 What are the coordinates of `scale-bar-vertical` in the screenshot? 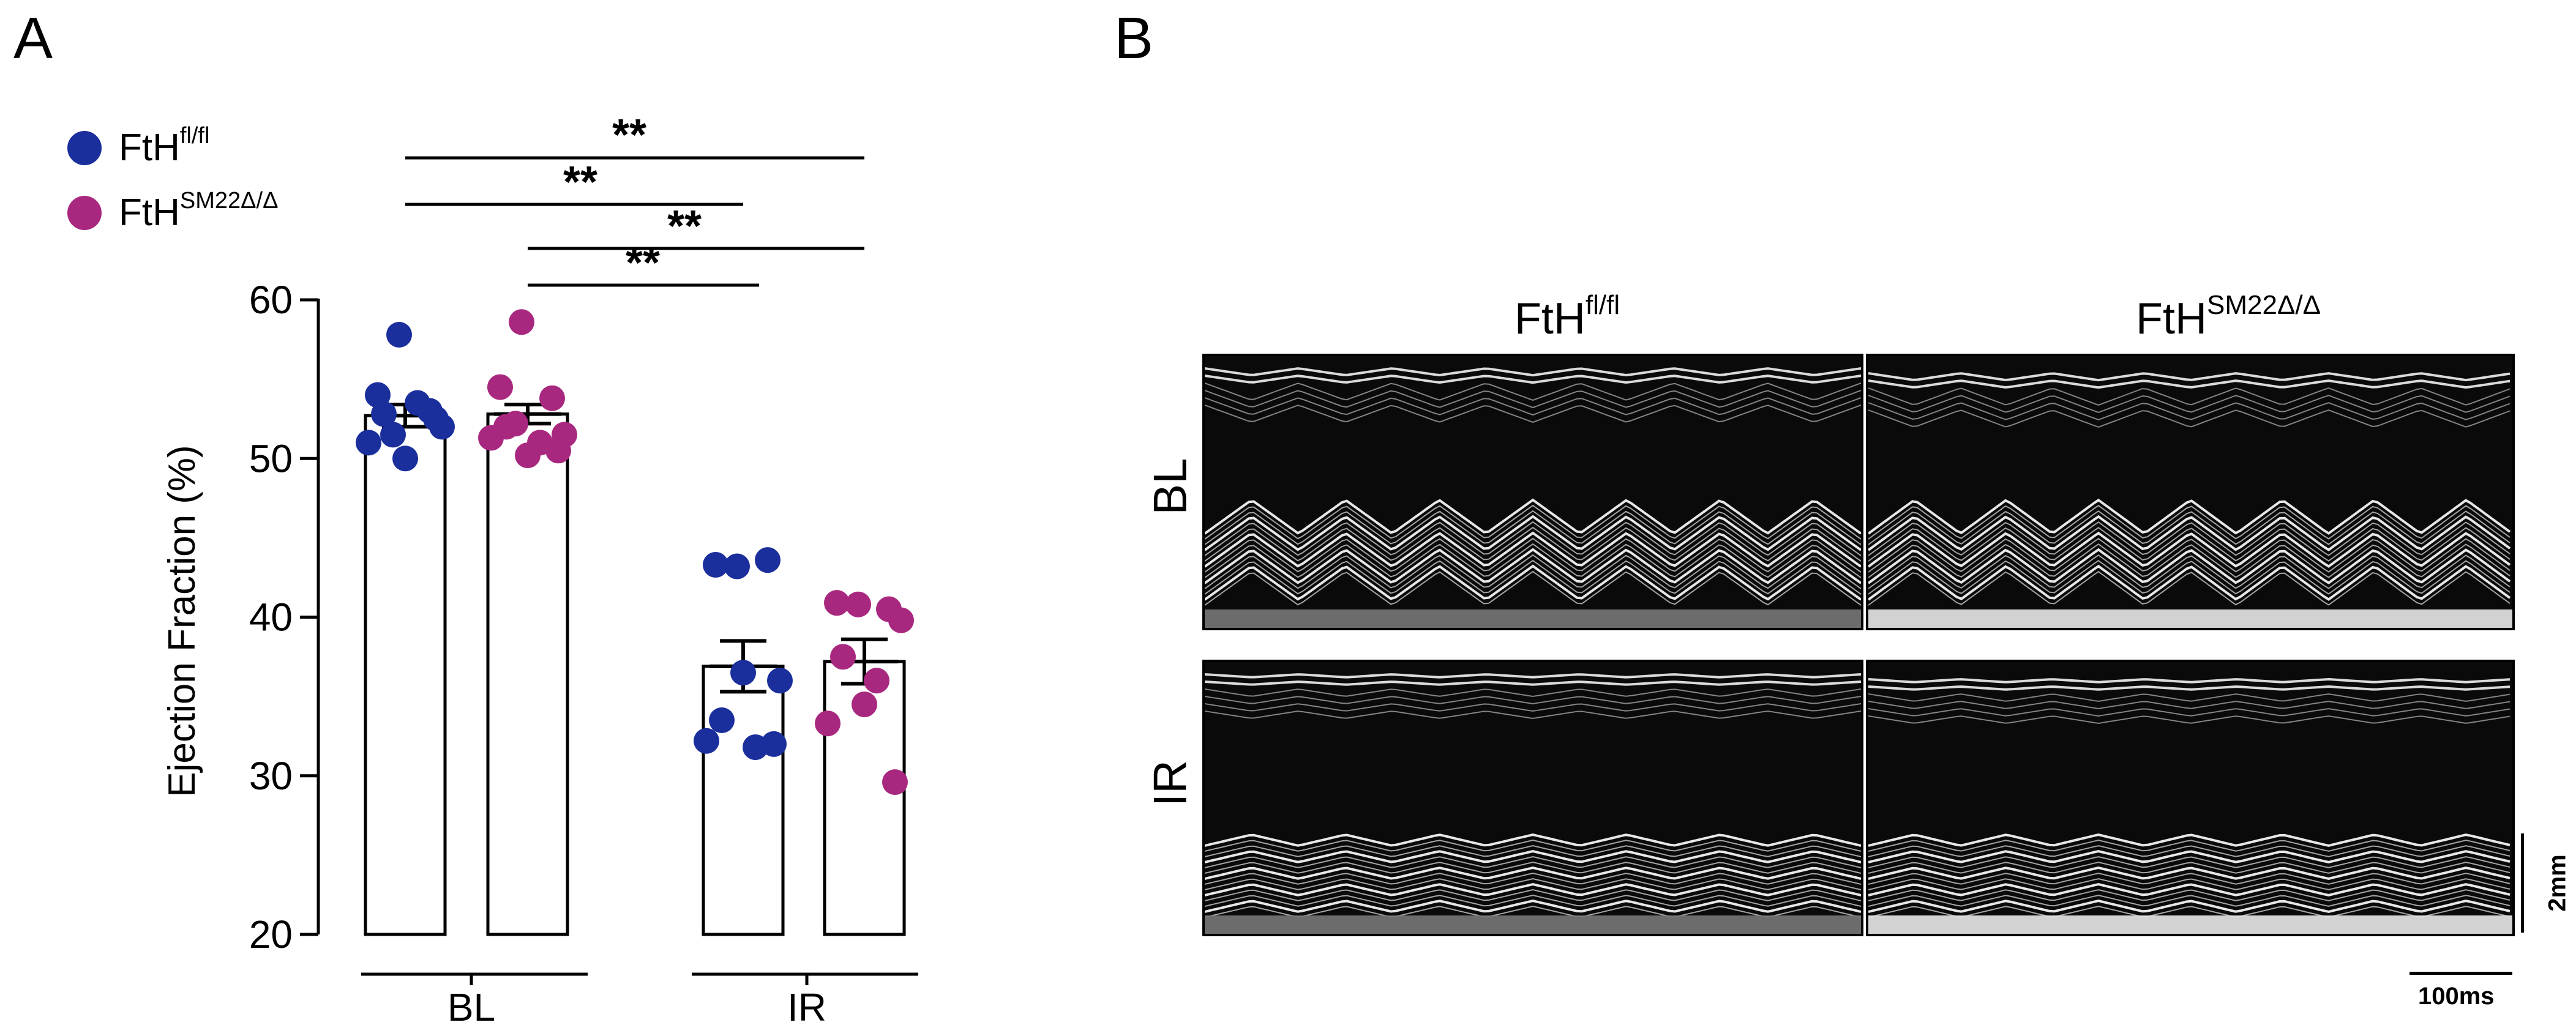 It's located at (2523, 883).